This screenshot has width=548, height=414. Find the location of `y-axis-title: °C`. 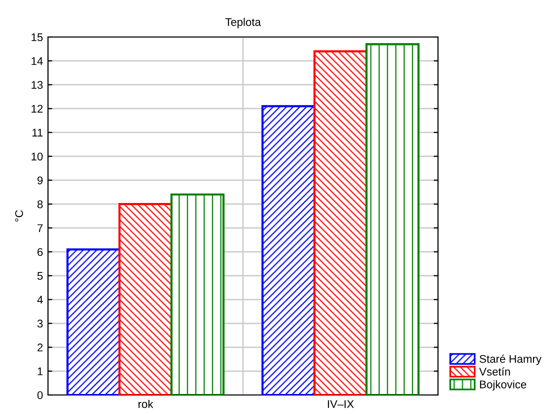

y-axis-title: °C is located at coordinates (19, 216).